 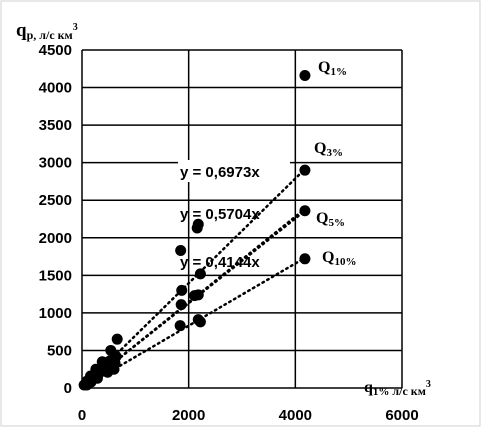 I want to click on series-label-q1: Q1%, so click(x=332, y=68).